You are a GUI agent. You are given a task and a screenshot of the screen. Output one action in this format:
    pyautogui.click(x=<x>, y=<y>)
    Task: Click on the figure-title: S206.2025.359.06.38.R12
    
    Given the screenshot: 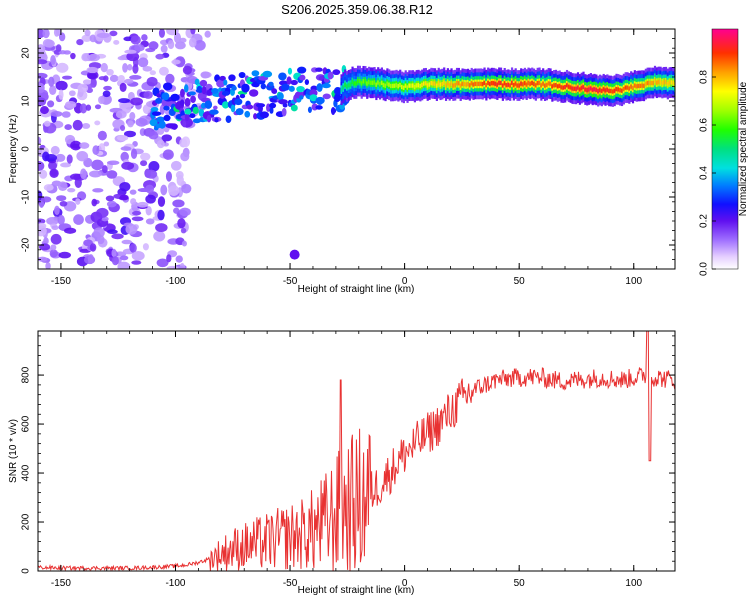 What is the action you would take?
    pyautogui.click(x=357, y=9)
    